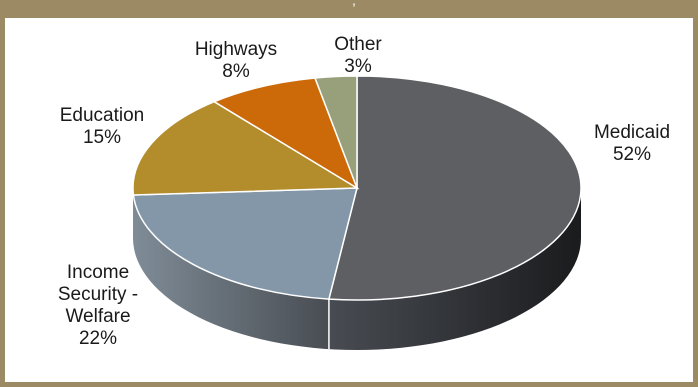 The image size is (698, 387). I want to click on pie-slice-other, so click(335, 132).